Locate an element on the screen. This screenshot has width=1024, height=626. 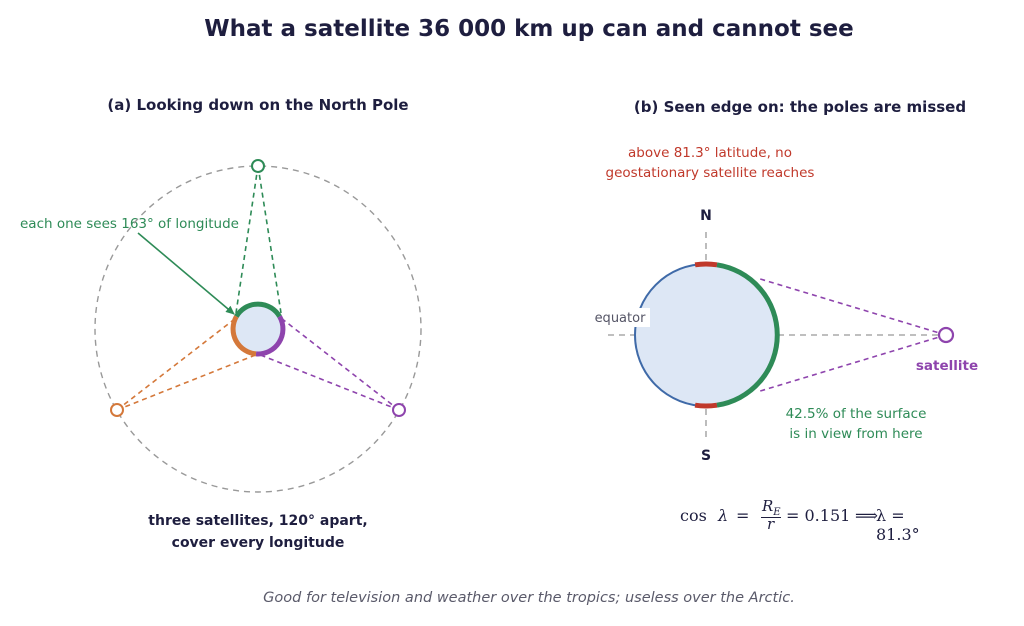
formula-fraction-bar is located at coordinates (771, 517).